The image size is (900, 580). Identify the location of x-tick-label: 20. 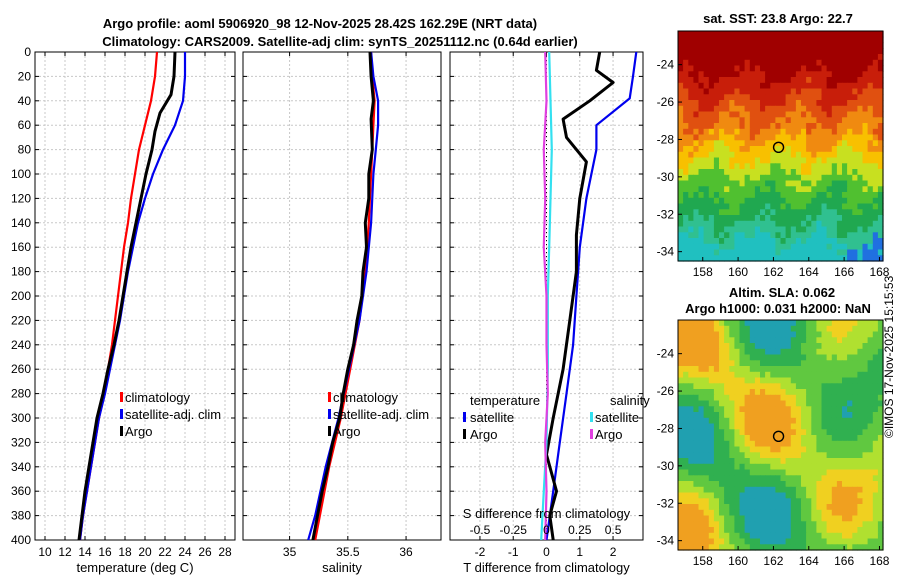
(145, 552).